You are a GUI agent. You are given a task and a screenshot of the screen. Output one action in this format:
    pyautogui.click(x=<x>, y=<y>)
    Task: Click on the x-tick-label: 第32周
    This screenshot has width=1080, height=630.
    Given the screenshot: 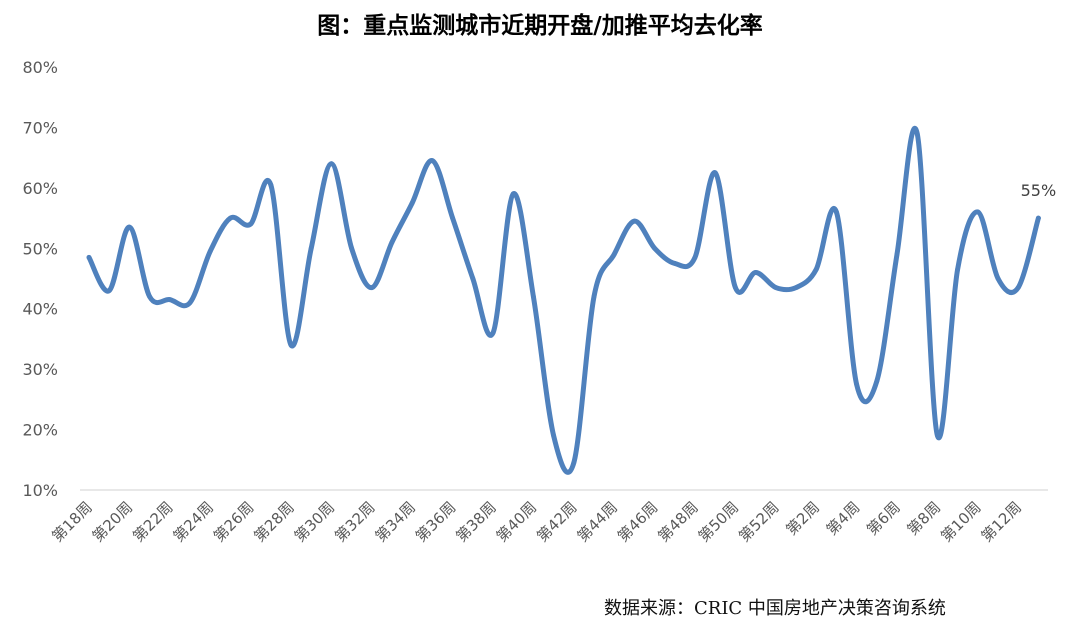 What is the action you would take?
    pyautogui.click(x=354, y=521)
    